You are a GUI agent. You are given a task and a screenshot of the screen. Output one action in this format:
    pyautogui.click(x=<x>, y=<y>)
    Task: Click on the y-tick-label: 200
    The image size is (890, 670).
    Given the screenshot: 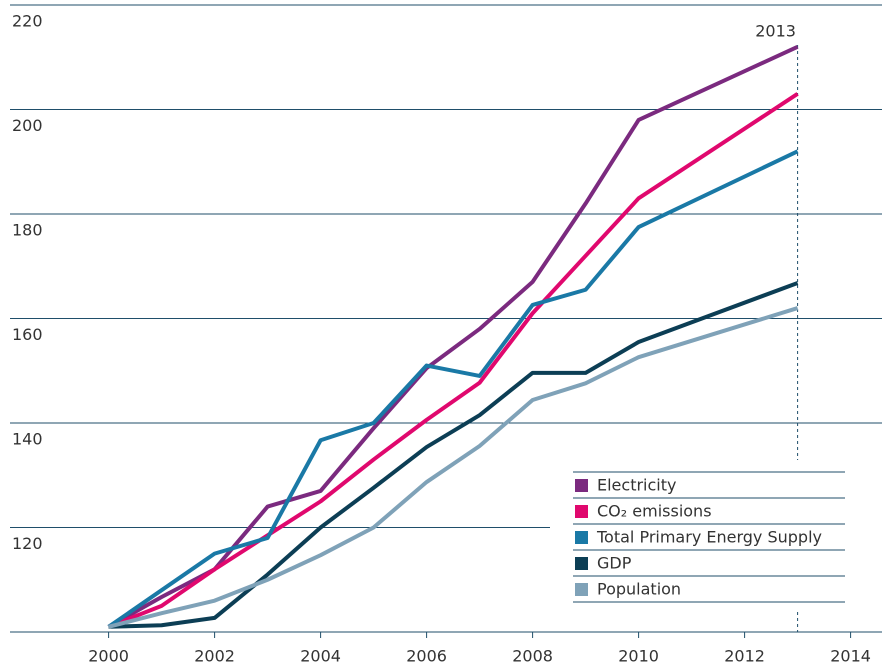 What is the action you would take?
    pyautogui.click(x=27, y=125)
    